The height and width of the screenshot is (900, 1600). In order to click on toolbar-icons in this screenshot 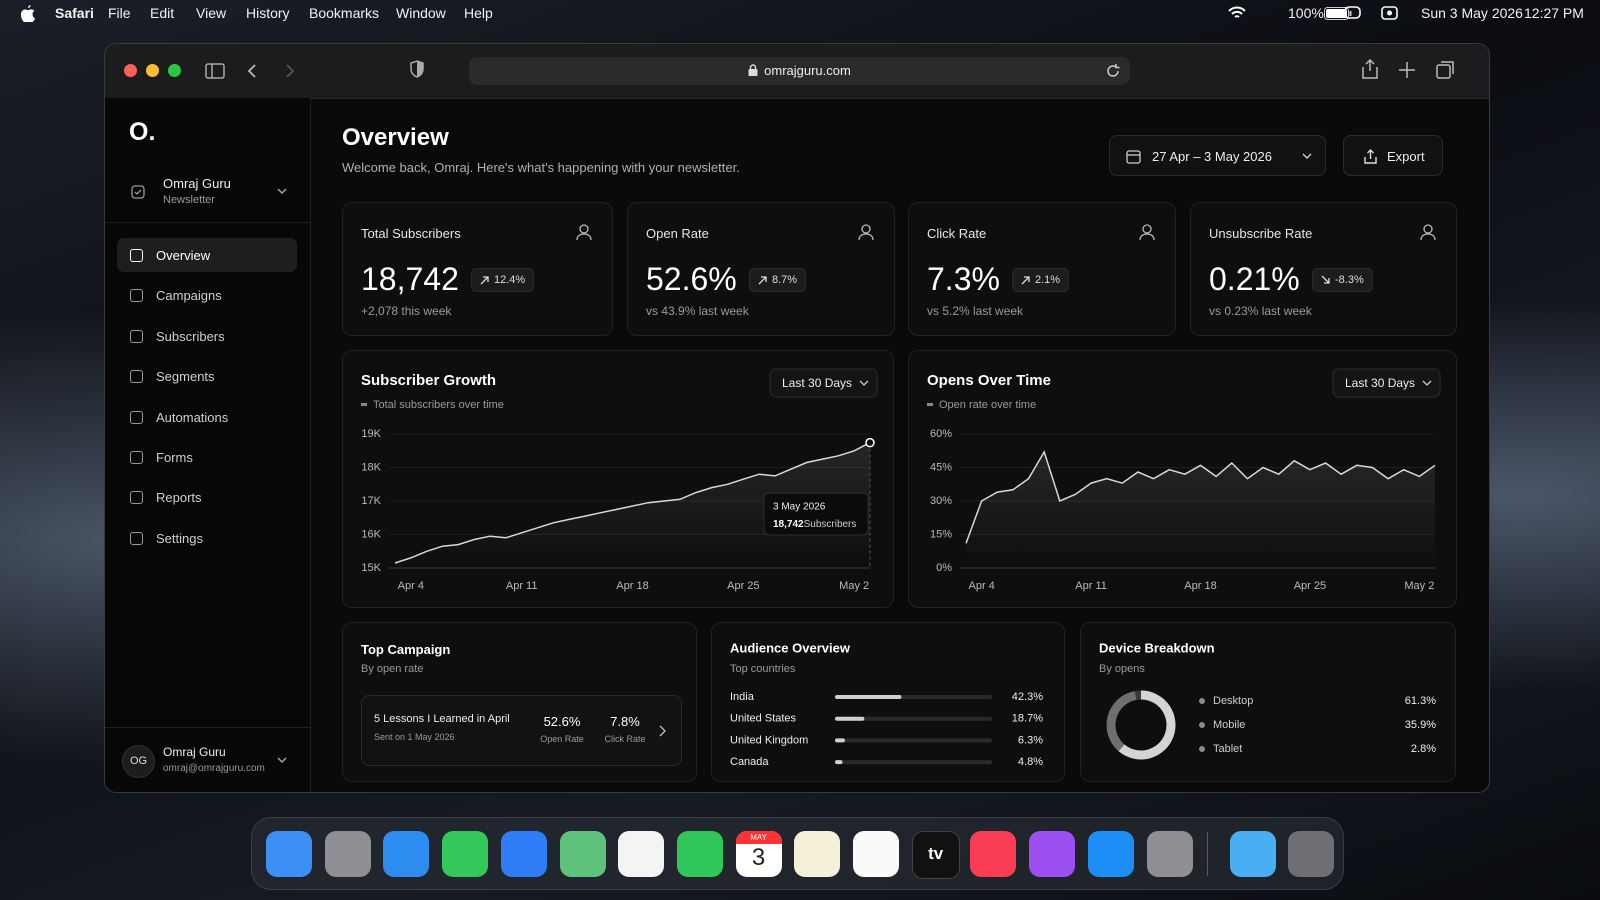, I will do `click(305, 72)`.